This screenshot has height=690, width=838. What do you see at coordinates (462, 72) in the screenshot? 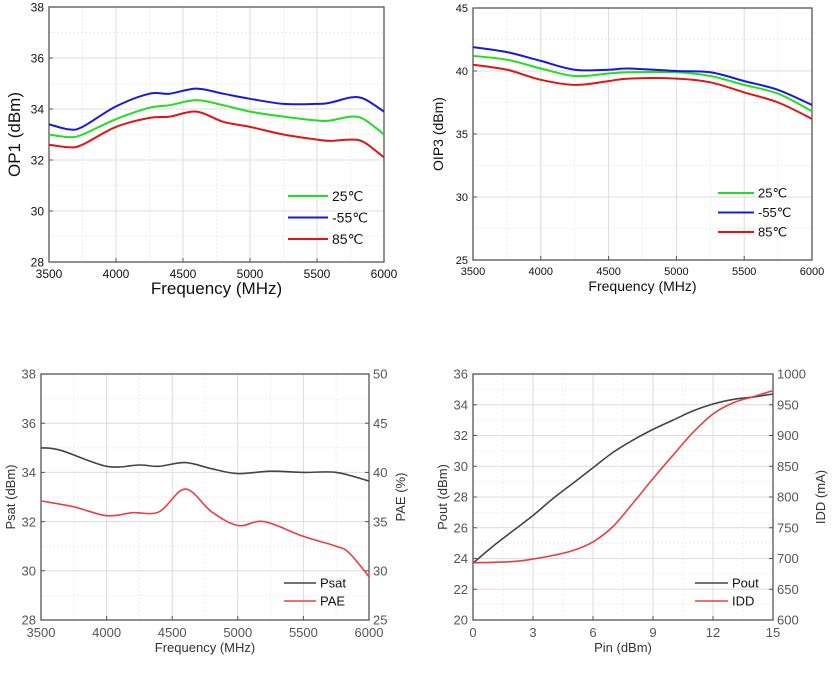
I see `y-tick-label: 40` at bounding box center [462, 72].